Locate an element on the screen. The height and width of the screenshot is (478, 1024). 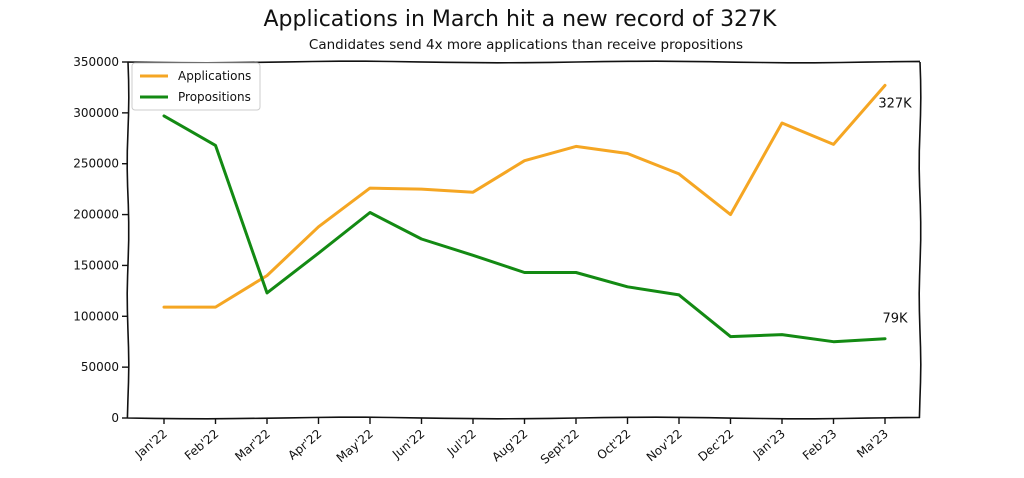
x-tick-label: Feb'23 is located at coordinates (820, 445).